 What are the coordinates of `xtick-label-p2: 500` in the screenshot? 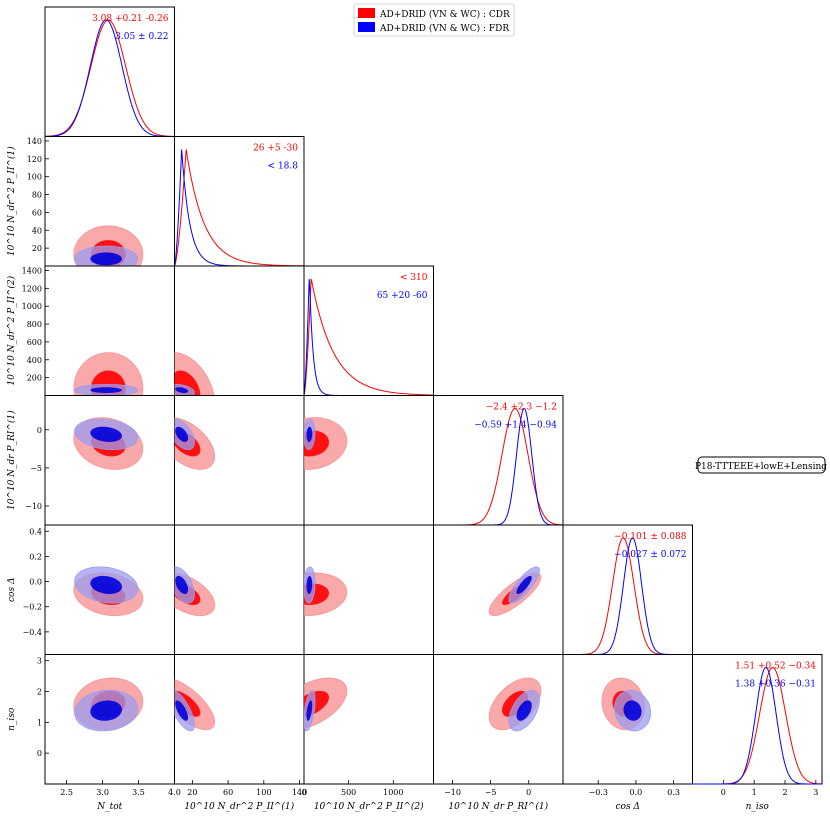 It's located at (348, 792).